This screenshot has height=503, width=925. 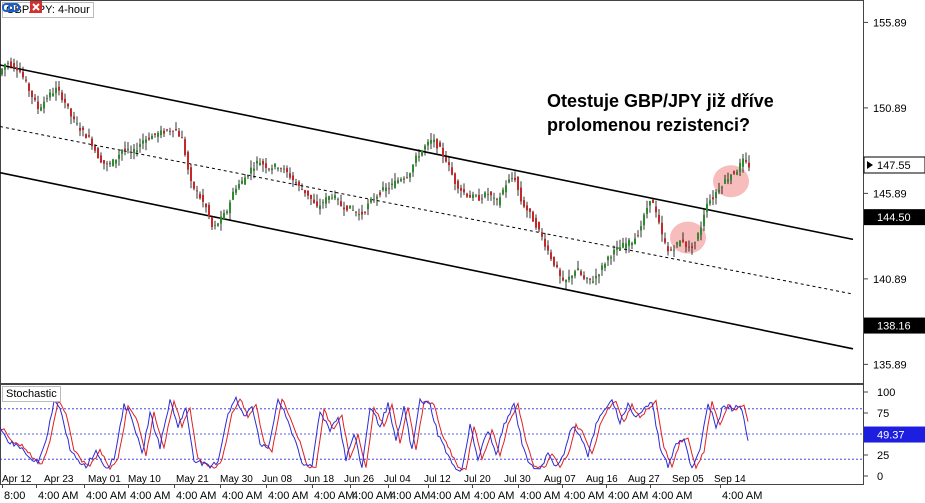 What do you see at coordinates (894, 327) in the screenshot?
I see `price-tag-label: 138.16` at bounding box center [894, 327].